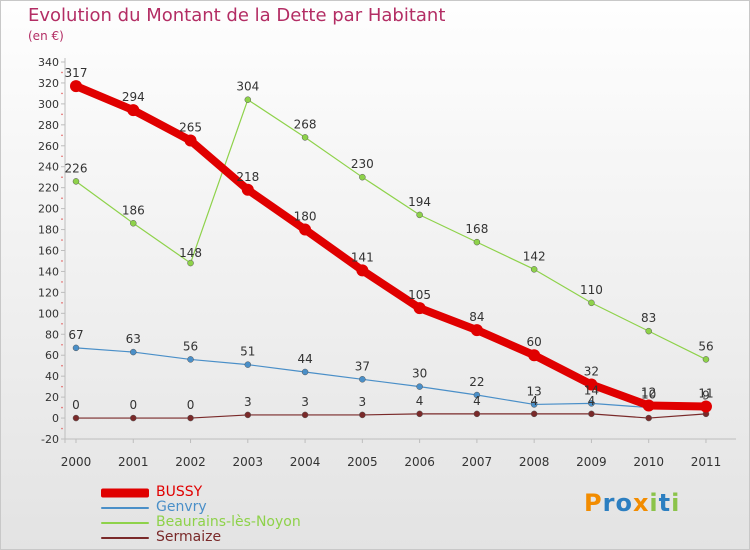 The image size is (750, 550). Describe the element at coordinates (52, 376) in the screenshot. I see `y-tick-label: 40` at that location.